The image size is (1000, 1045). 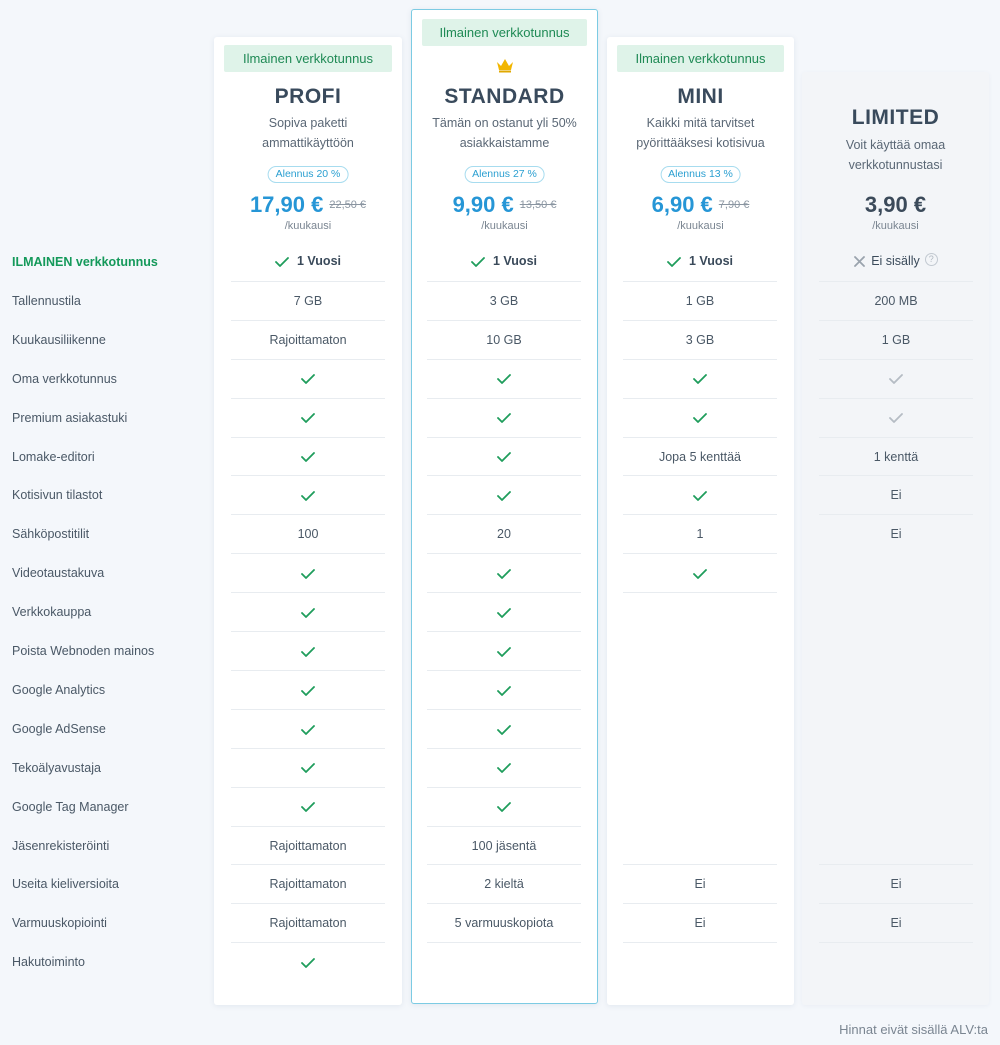 What do you see at coordinates (85, 262) in the screenshot?
I see `feature-label: ILMAINEN verkkotunnus` at bounding box center [85, 262].